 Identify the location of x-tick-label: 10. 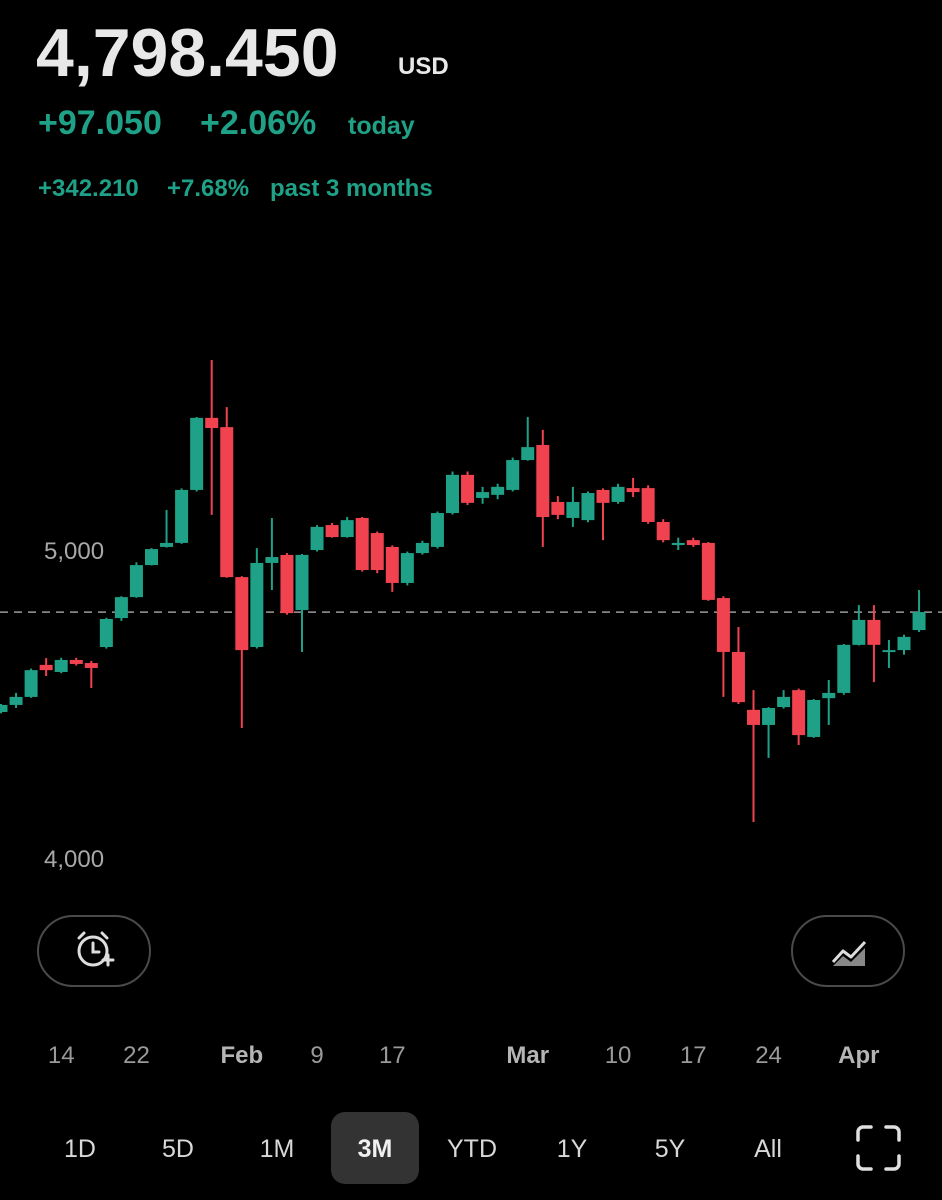
(618, 1055).